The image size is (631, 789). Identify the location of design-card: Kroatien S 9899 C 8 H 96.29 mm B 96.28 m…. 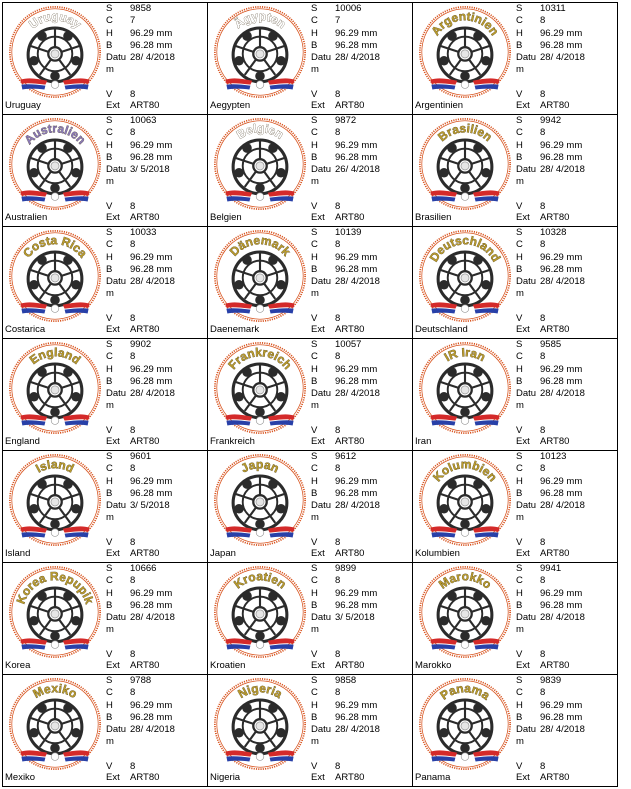
(310, 619).